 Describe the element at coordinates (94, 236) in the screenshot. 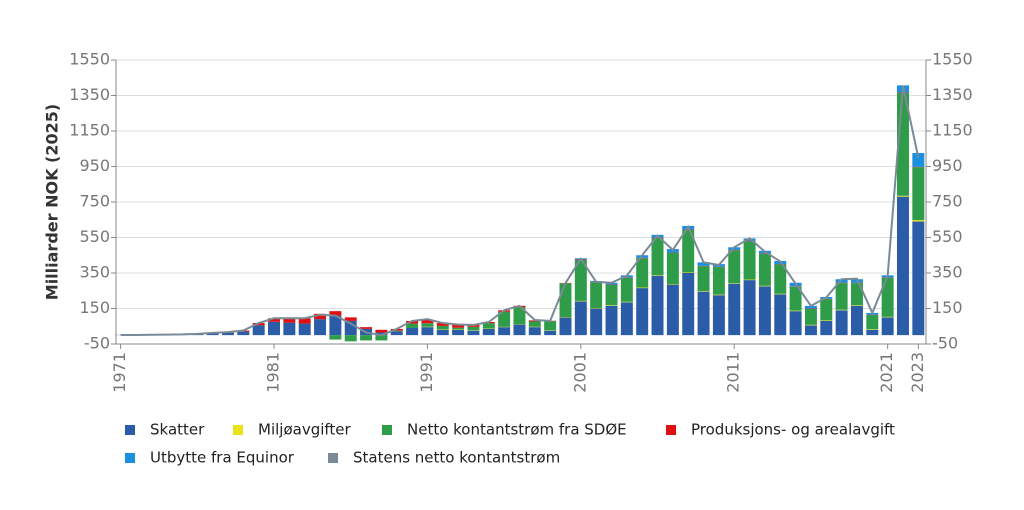

I see `y-tick-label: 550` at that location.